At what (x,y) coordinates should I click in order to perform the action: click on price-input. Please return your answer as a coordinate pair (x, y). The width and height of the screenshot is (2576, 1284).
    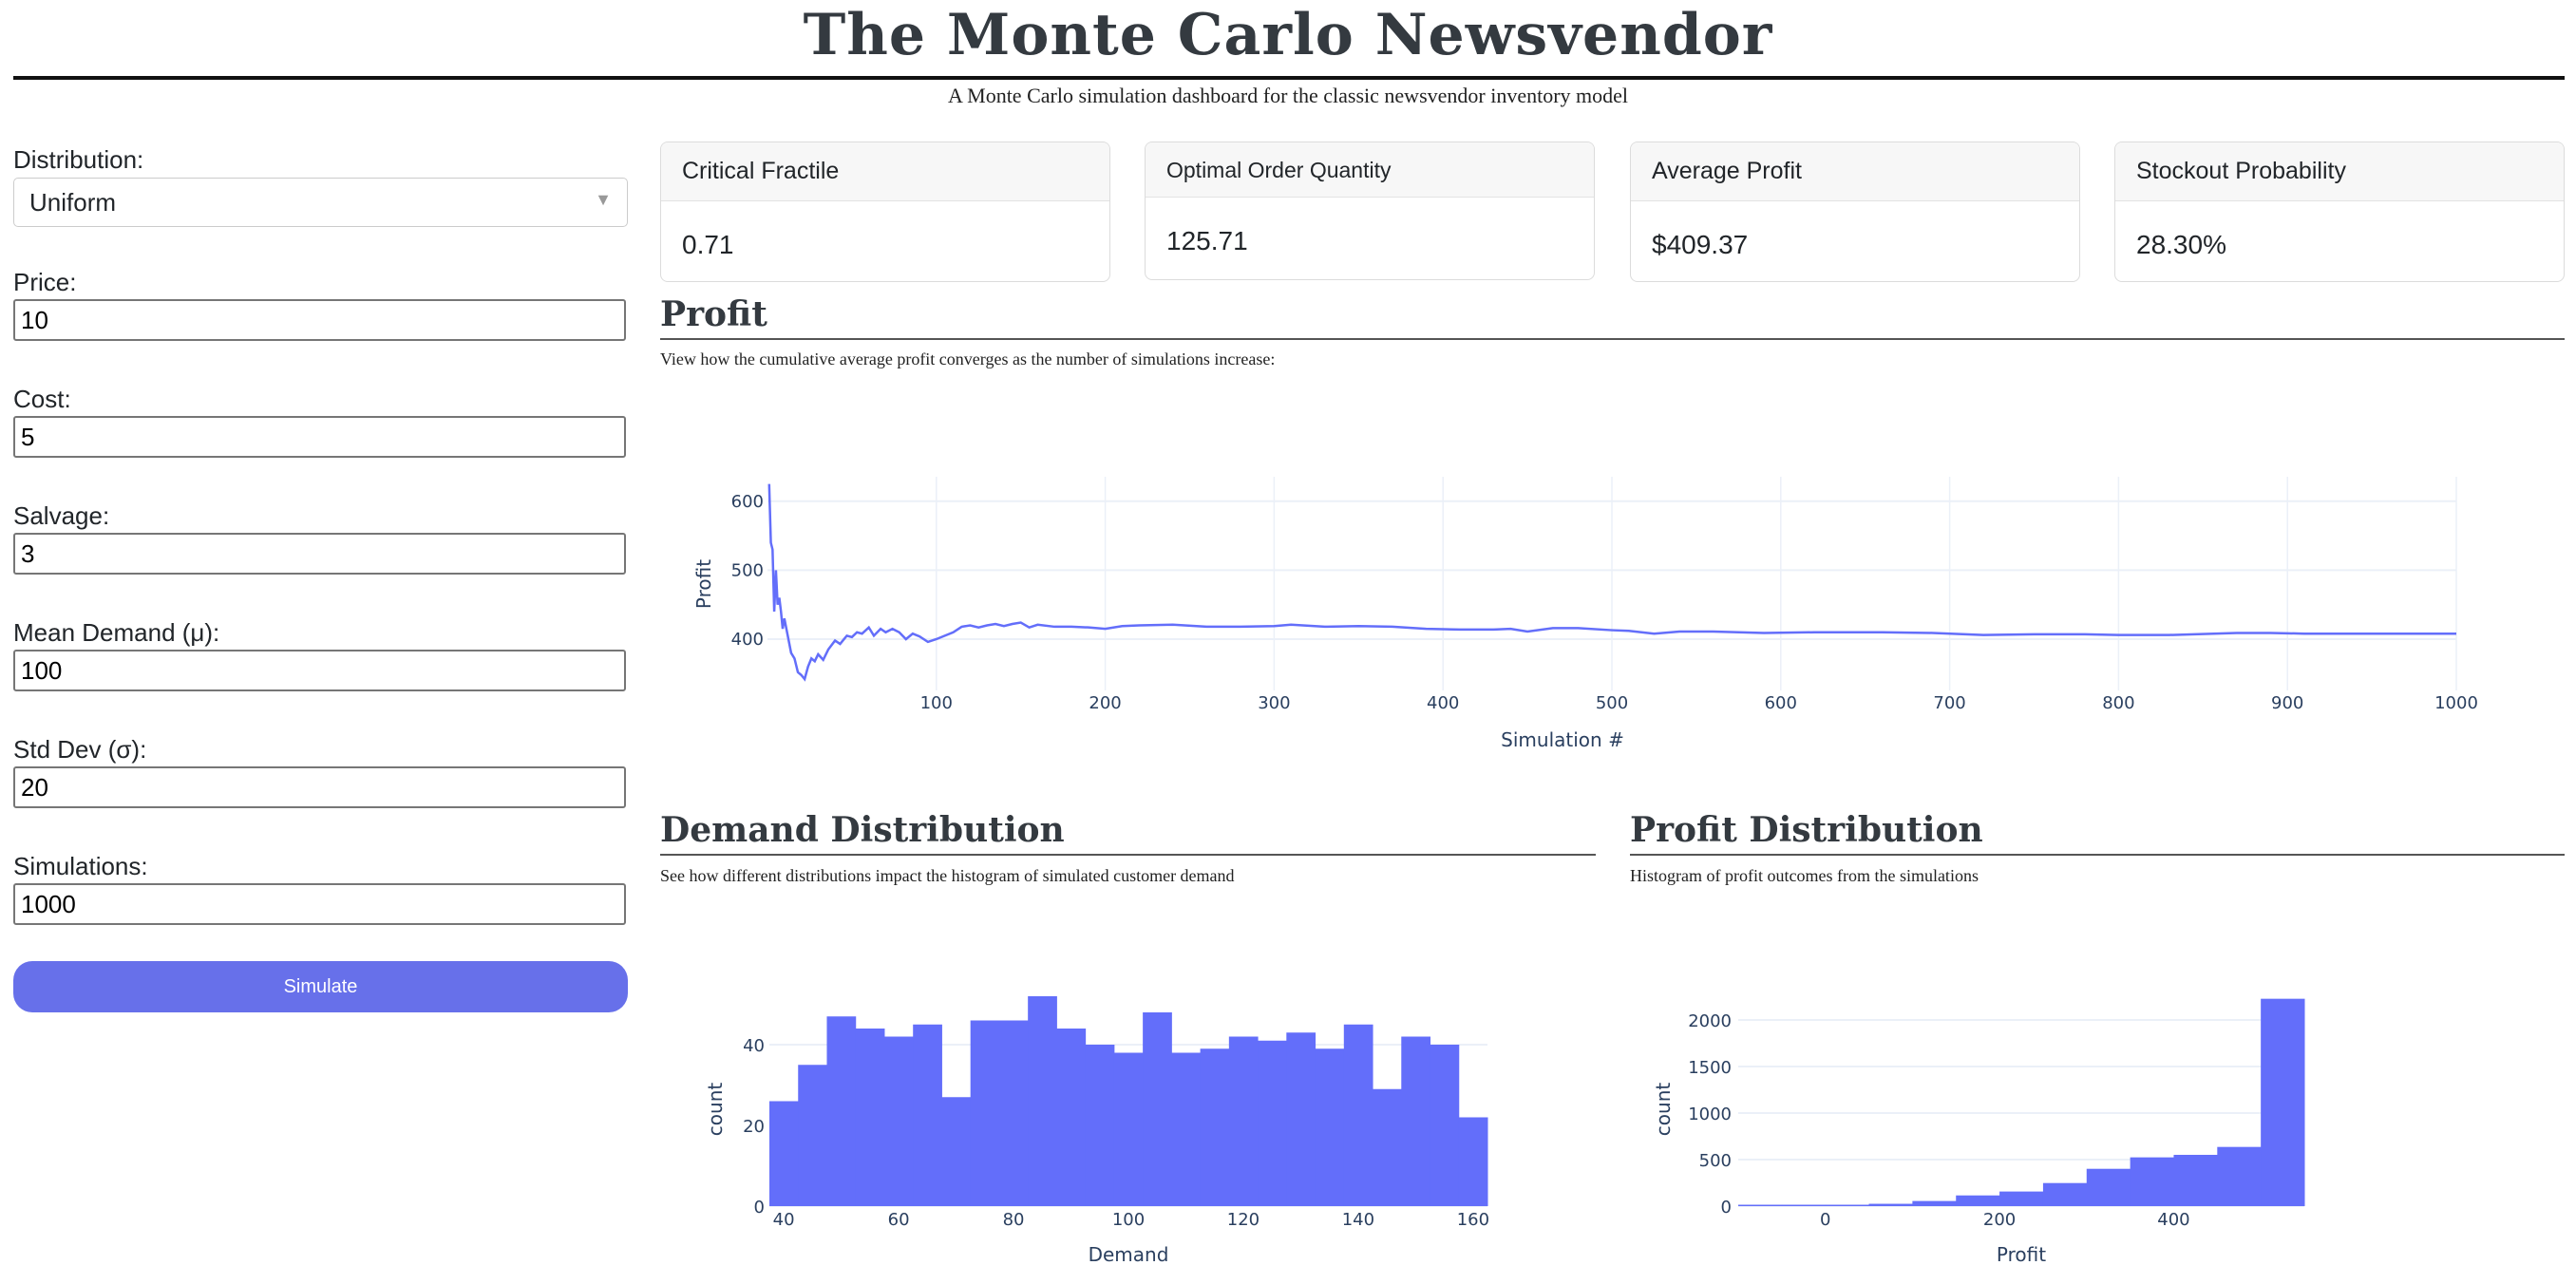
    Looking at the image, I should click on (319, 320).